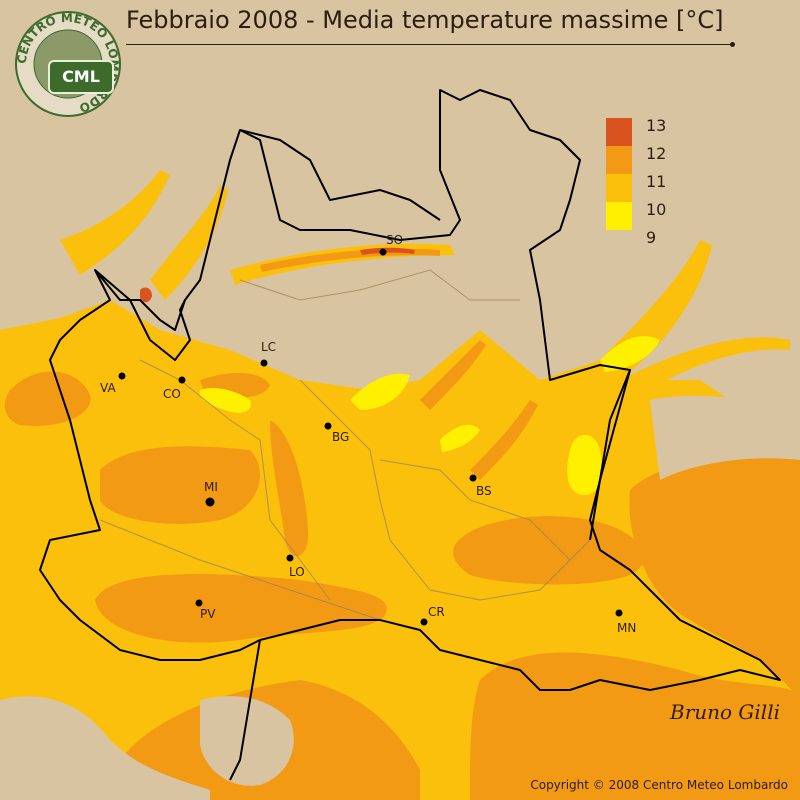 This screenshot has height=800, width=800. I want to click on city-bg: BG, so click(336, 433).